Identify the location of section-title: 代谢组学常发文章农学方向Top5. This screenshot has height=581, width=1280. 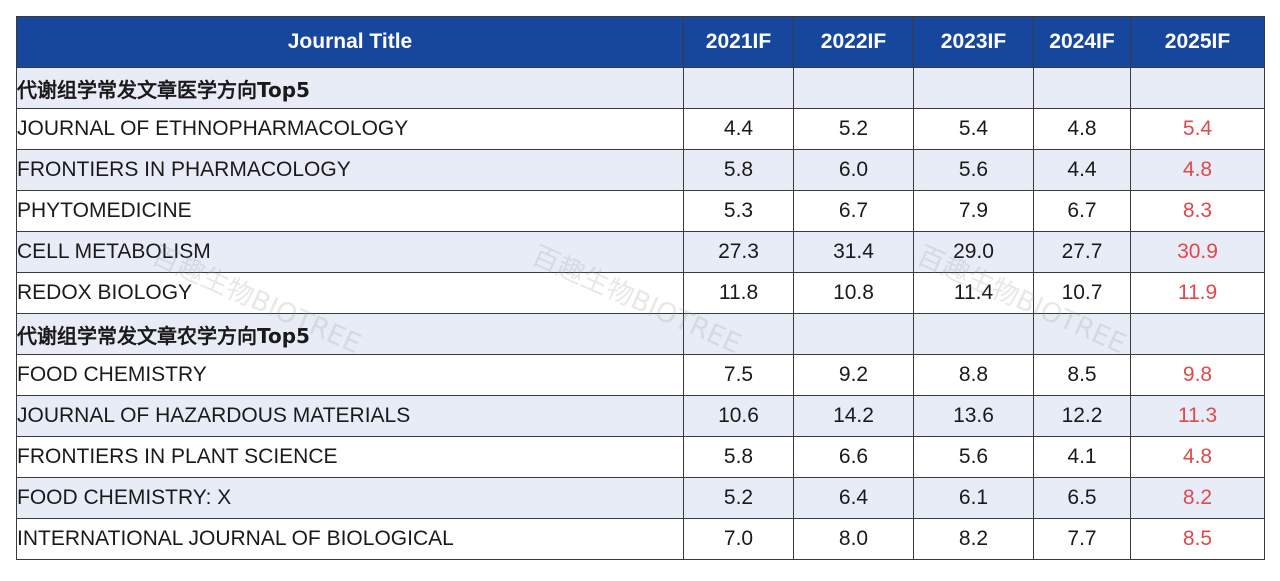
(350, 334).